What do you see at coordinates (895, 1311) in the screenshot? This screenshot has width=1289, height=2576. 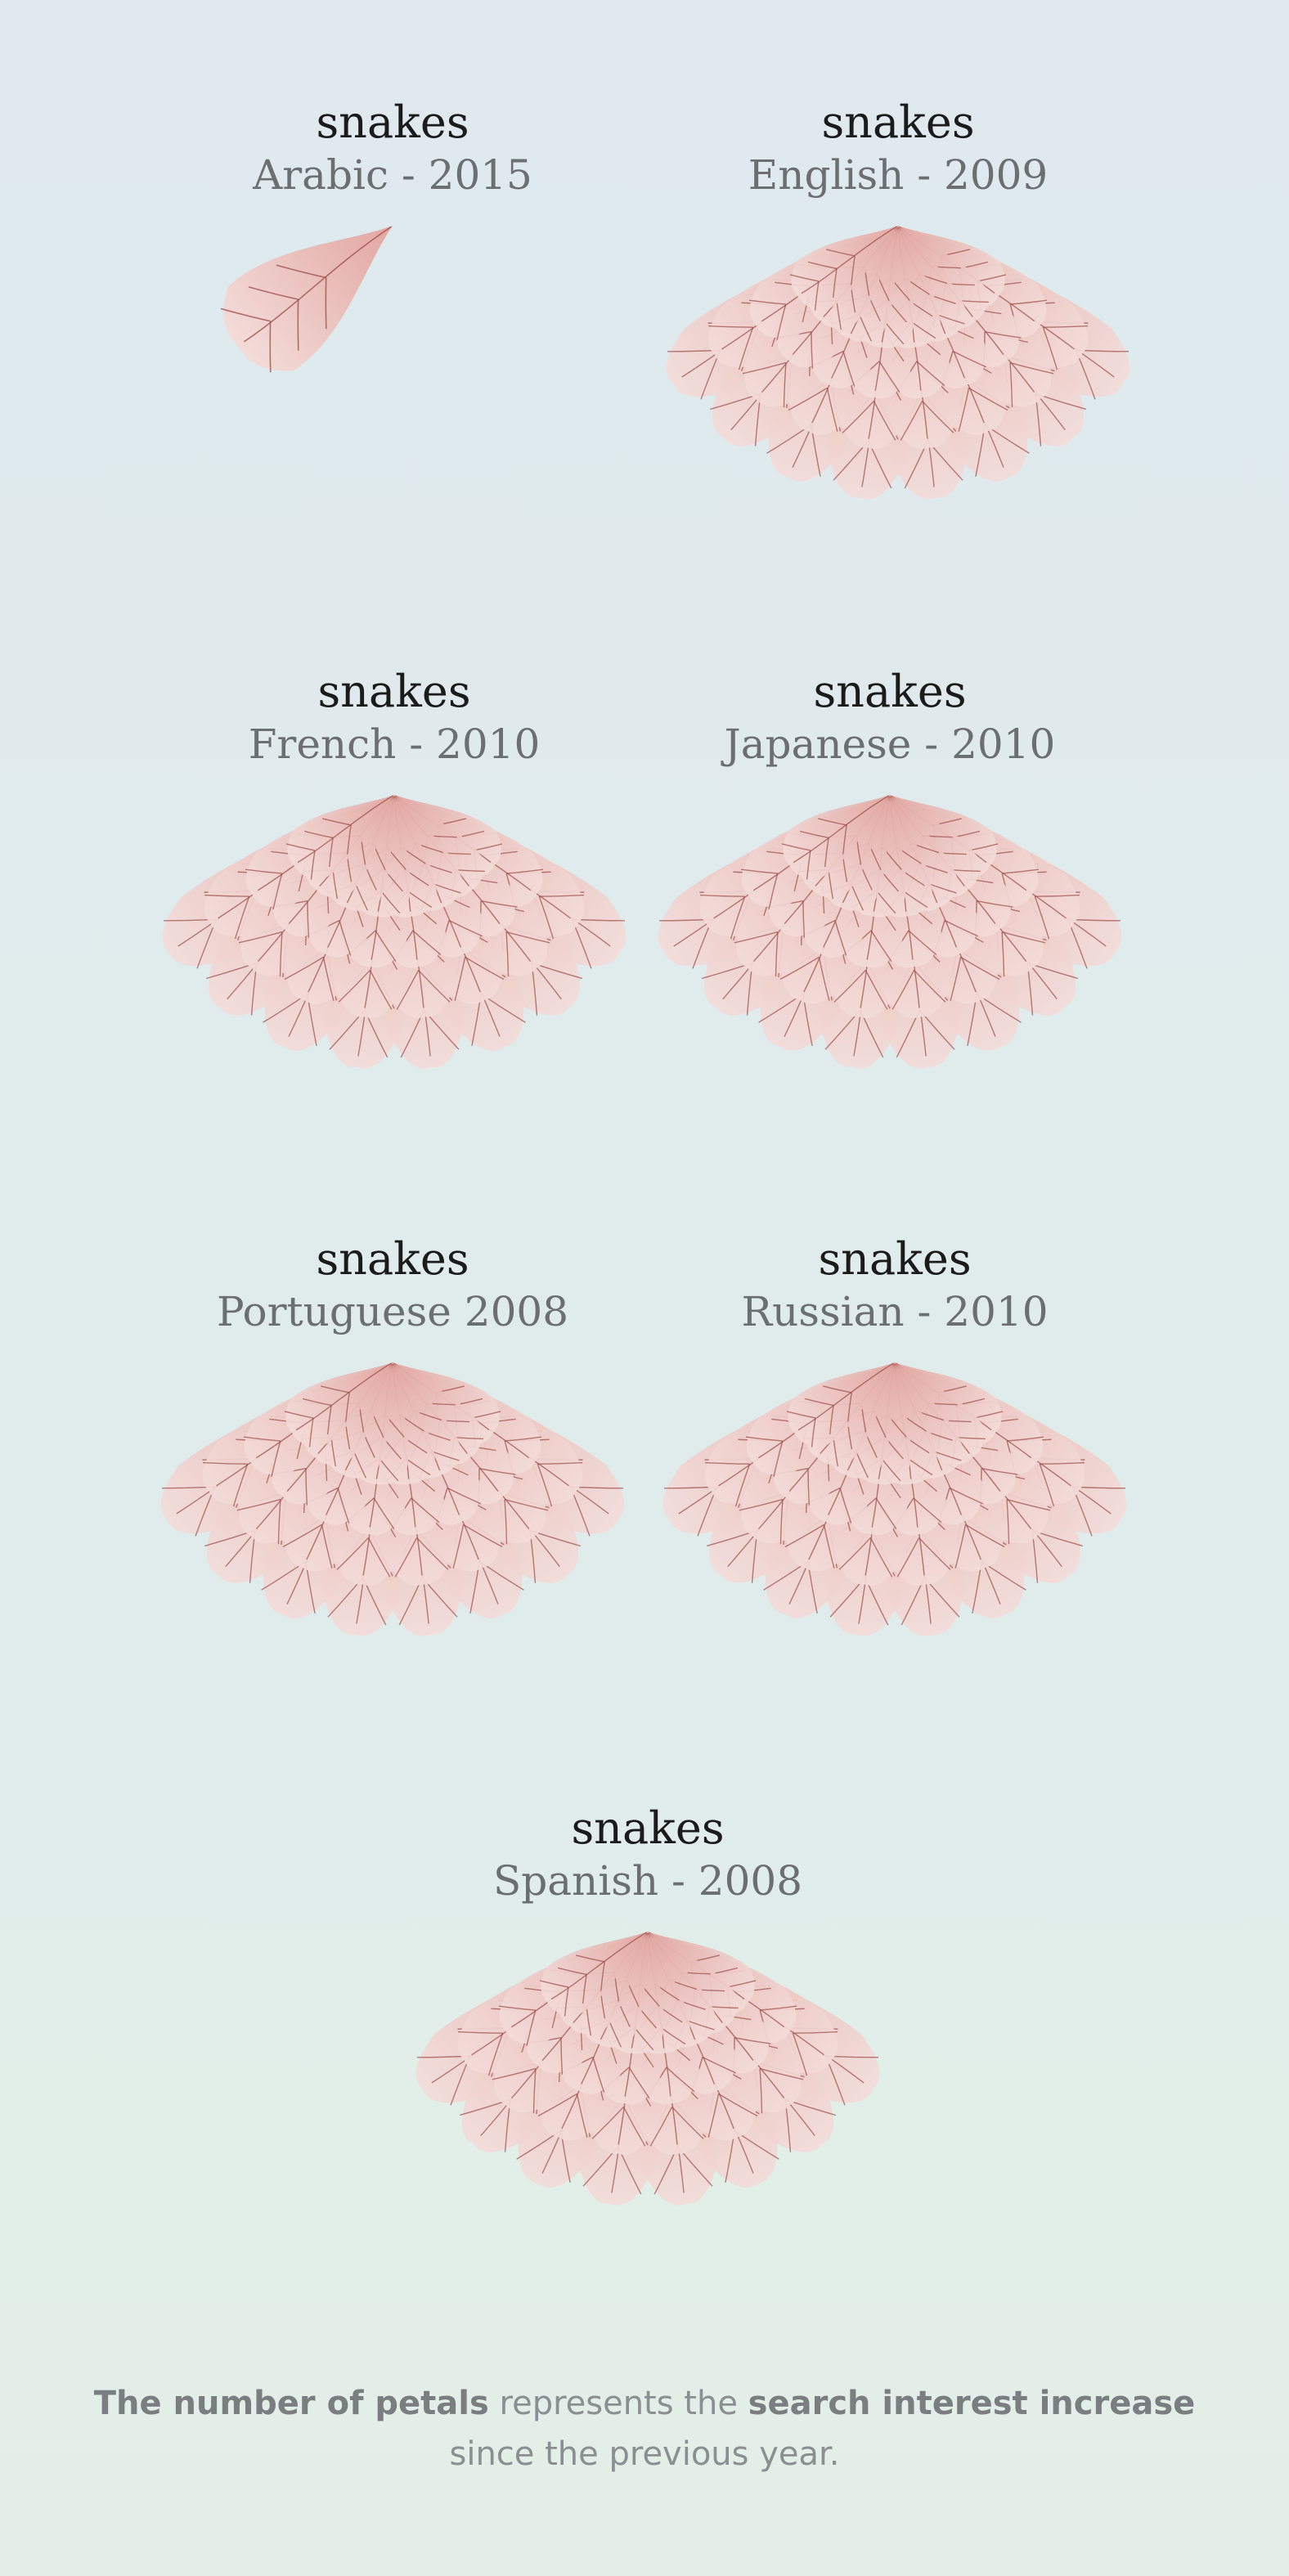 I see `flower-subtitle: Russian - 2010` at bounding box center [895, 1311].